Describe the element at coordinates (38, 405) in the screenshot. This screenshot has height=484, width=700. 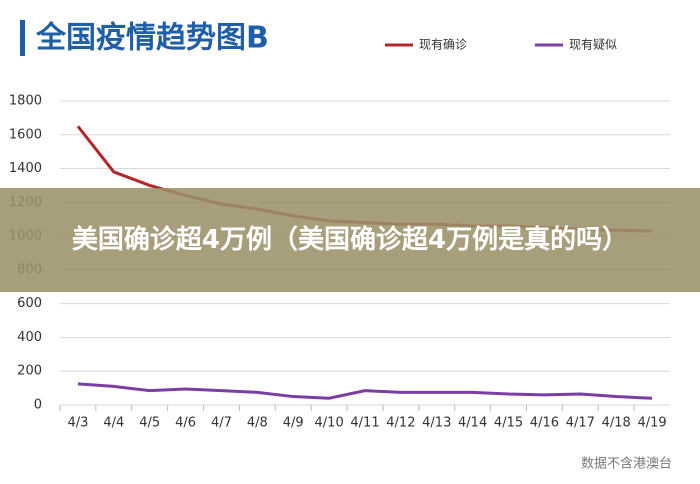
I see `y-tick-label: 0` at that location.